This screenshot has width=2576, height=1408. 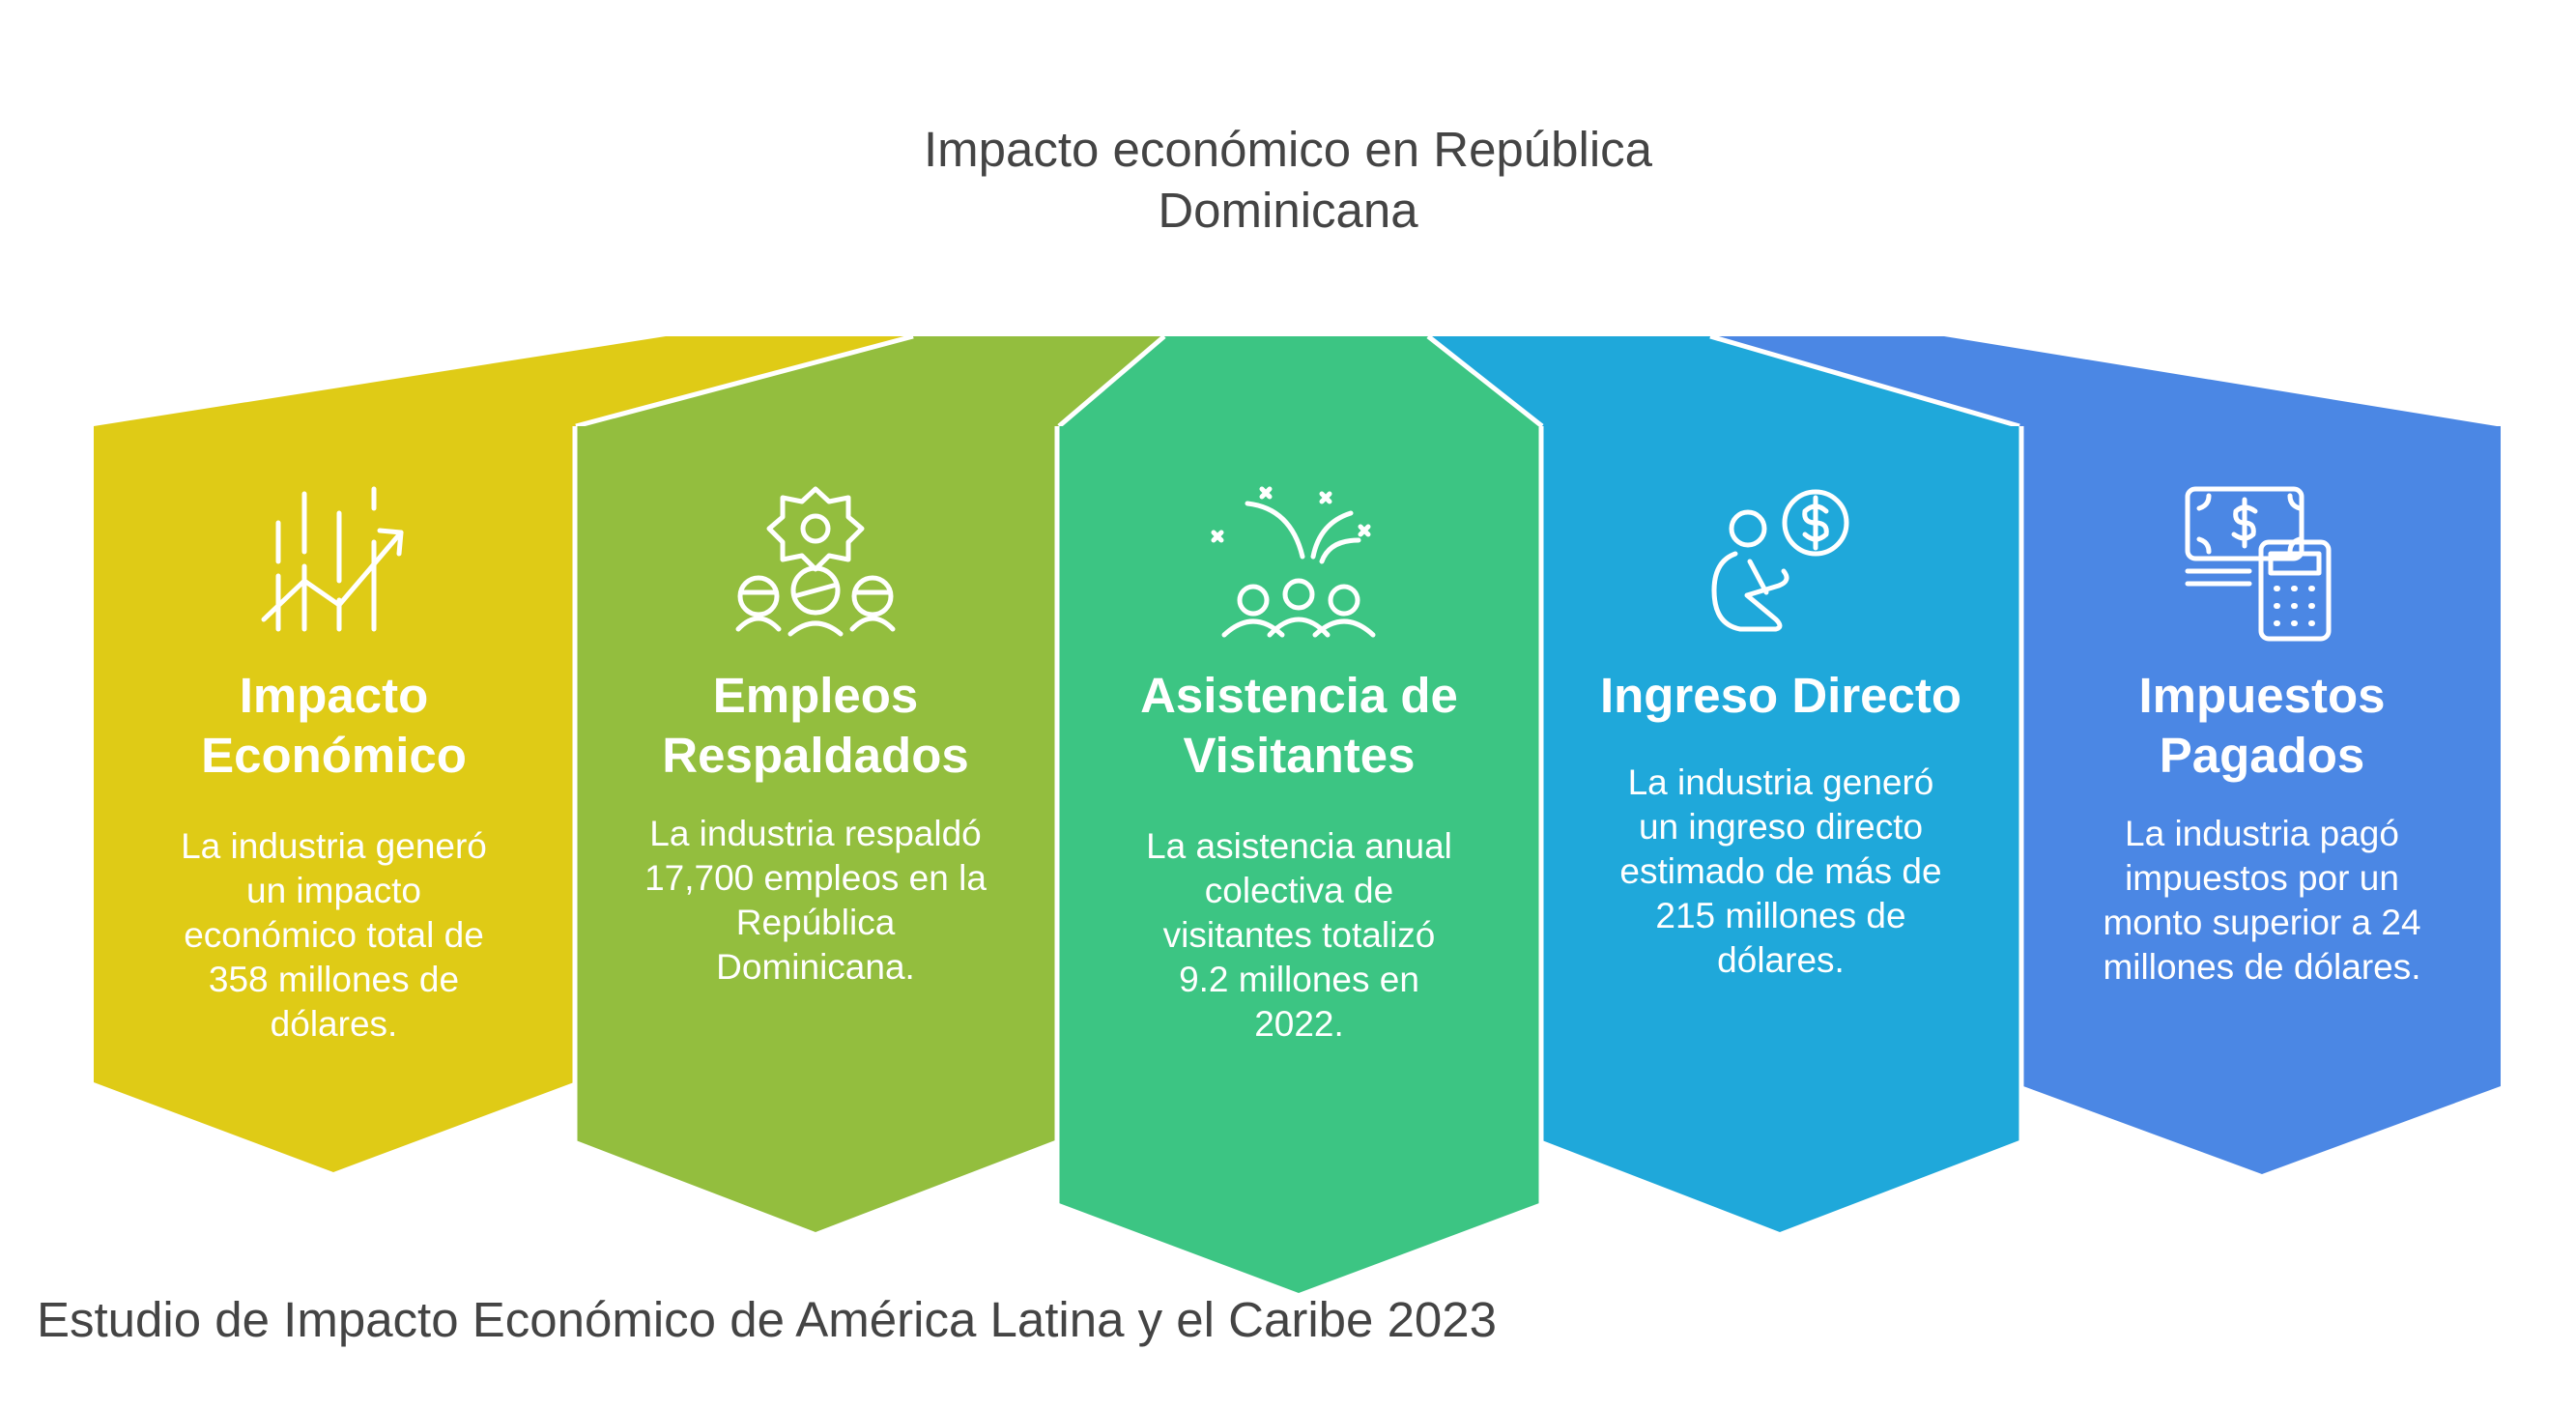 I want to click on panel-1-heading: Impacto Económico, so click(x=334, y=725).